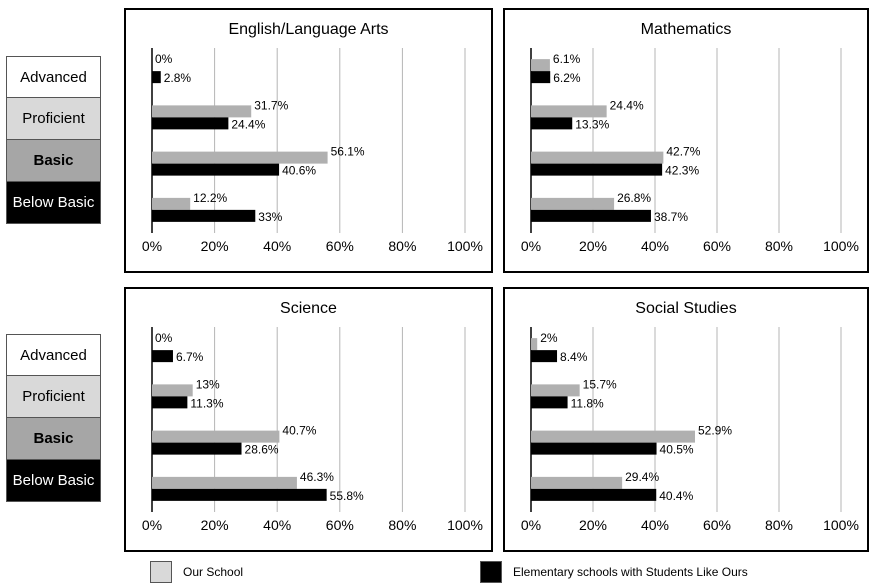  What do you see at coordinates (627, 105) in the screenshot?
I see `data-label-our-school-proficient: 24.4%` at bounding box center [627, 105].